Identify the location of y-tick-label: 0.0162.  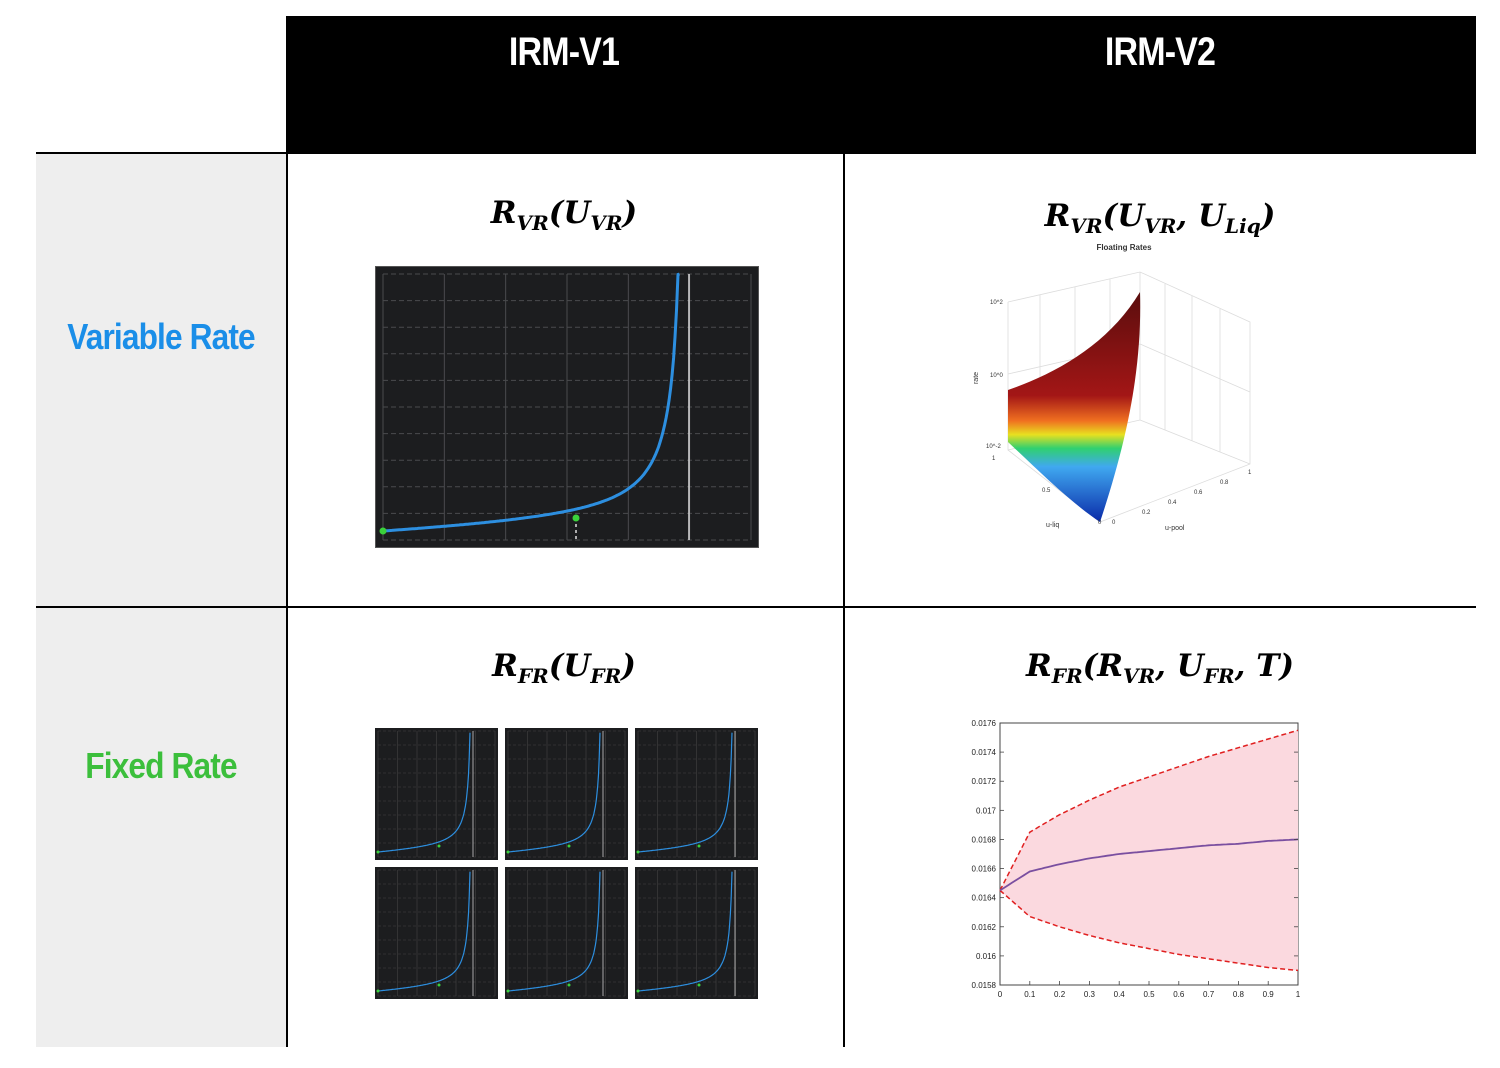
(984, 927).